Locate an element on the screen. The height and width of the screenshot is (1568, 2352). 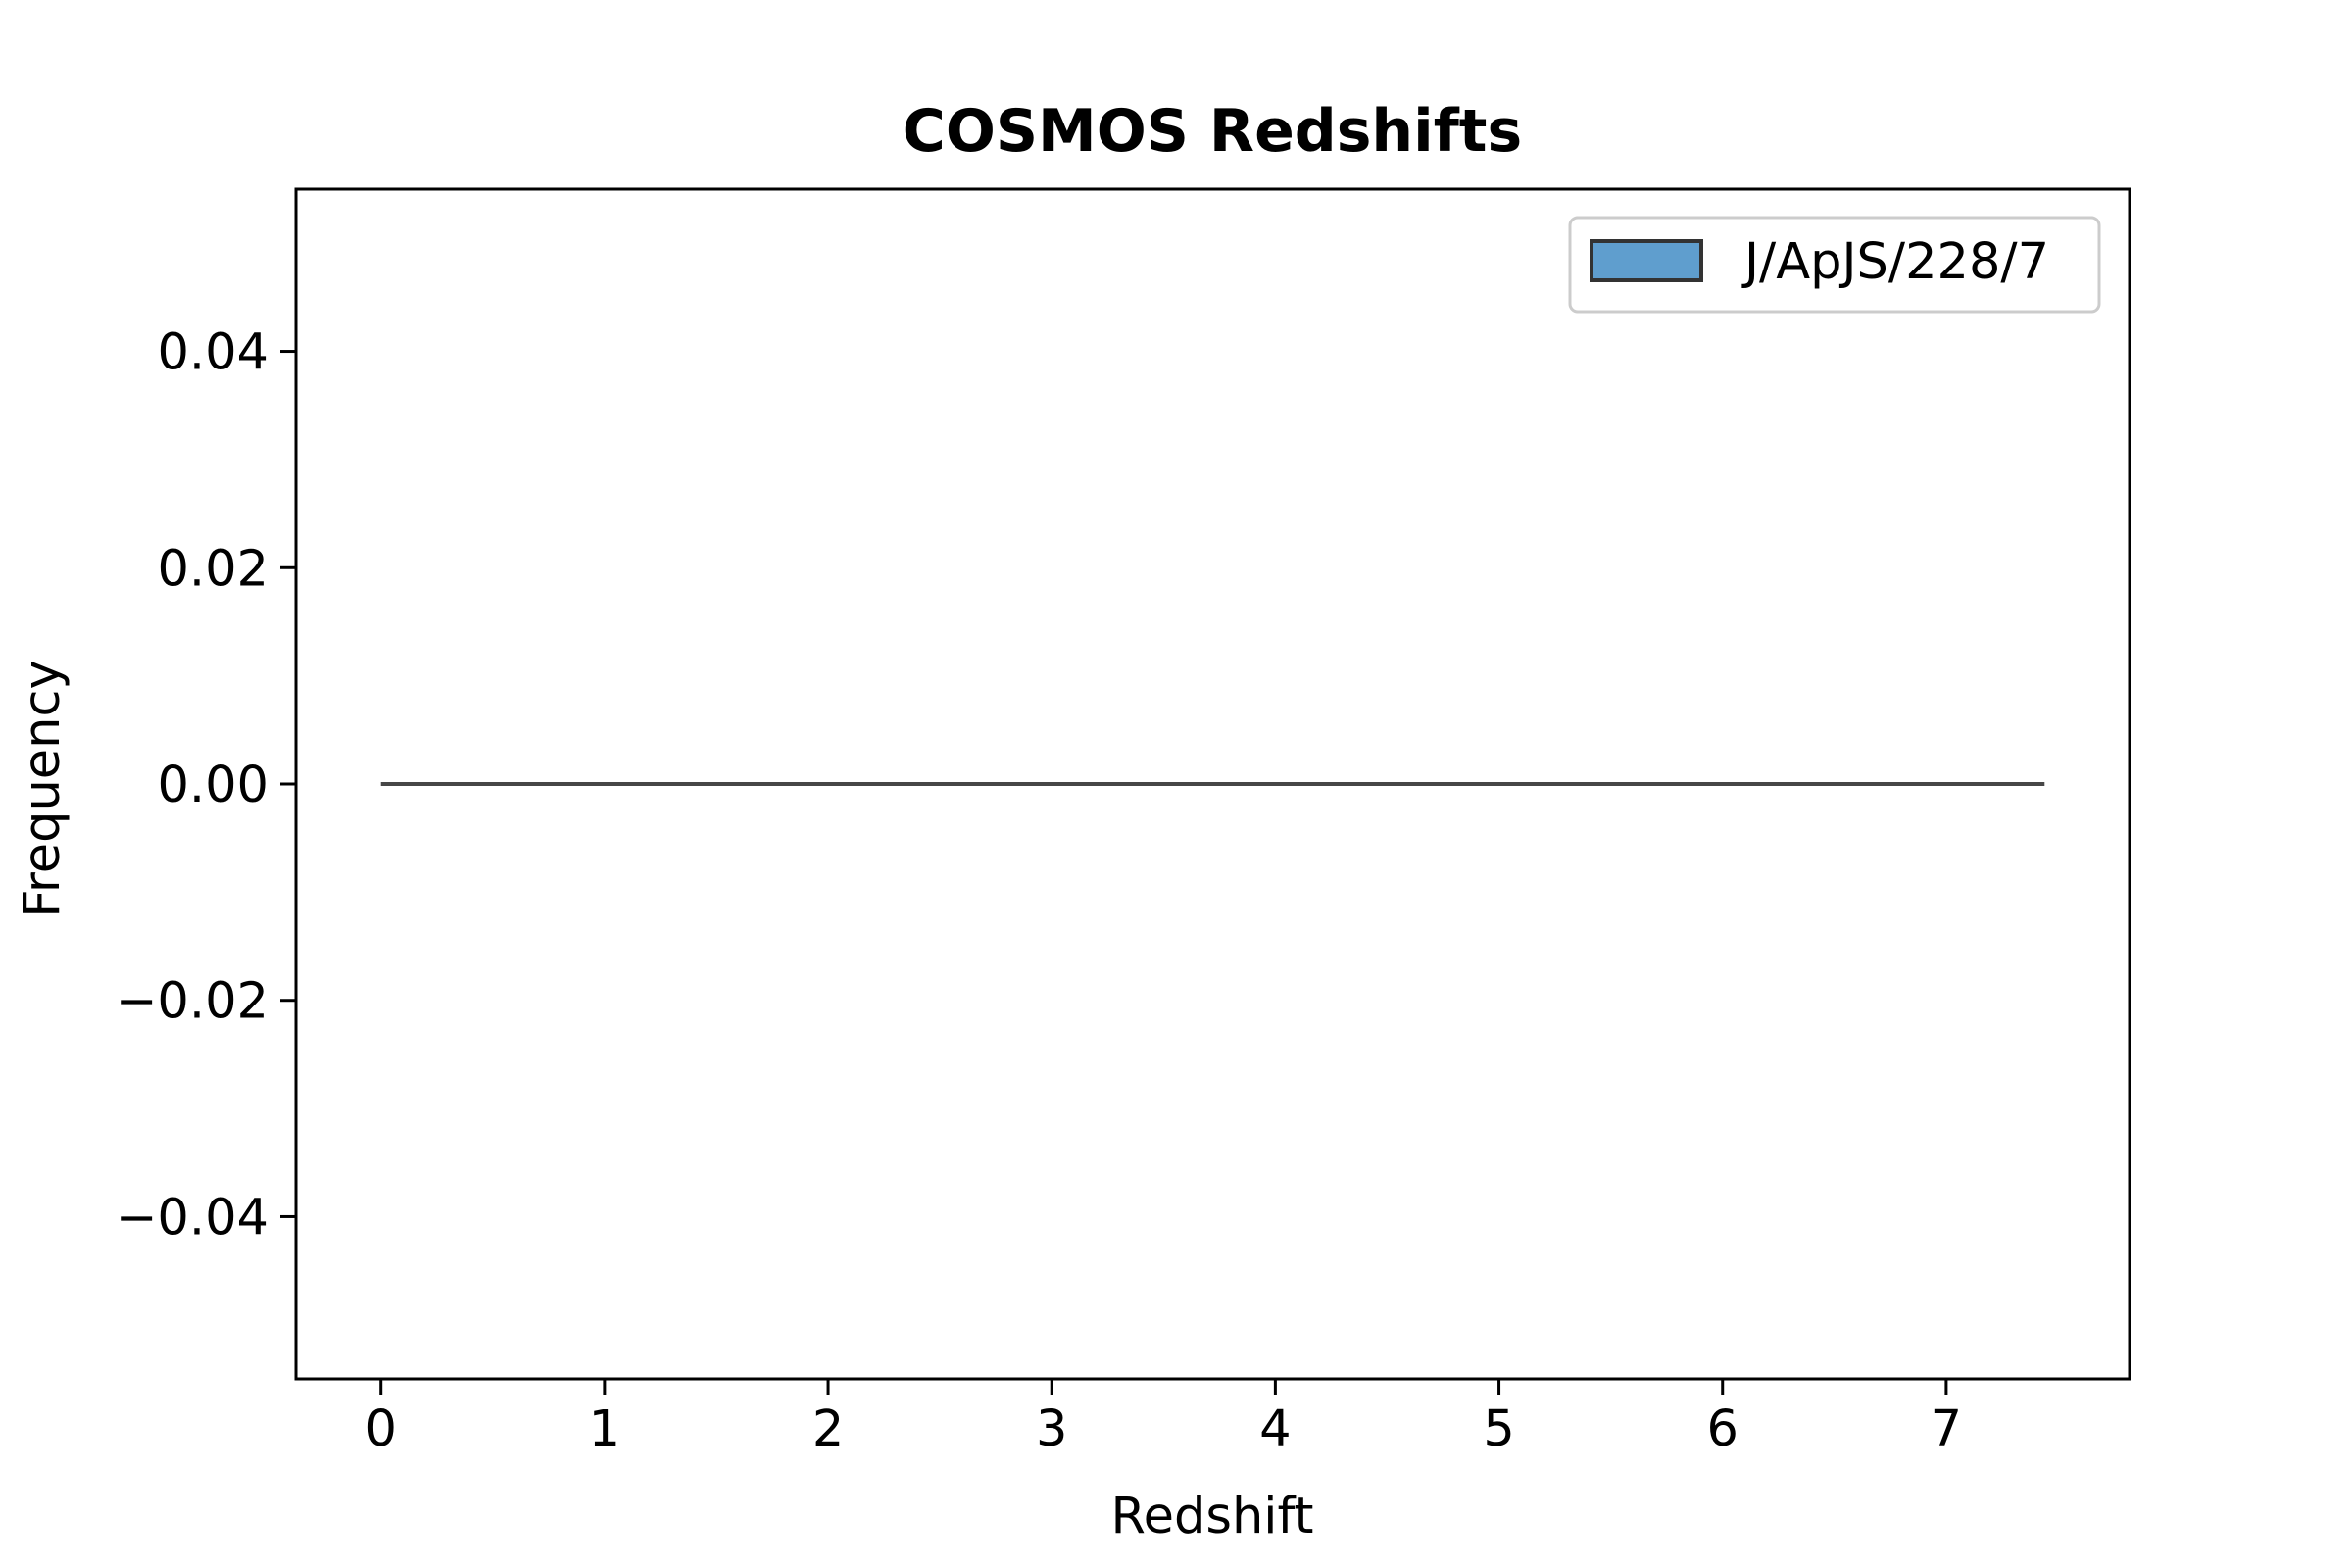
legend-label: J/ApJS/228/7 is located at coordinates (1895, 262).